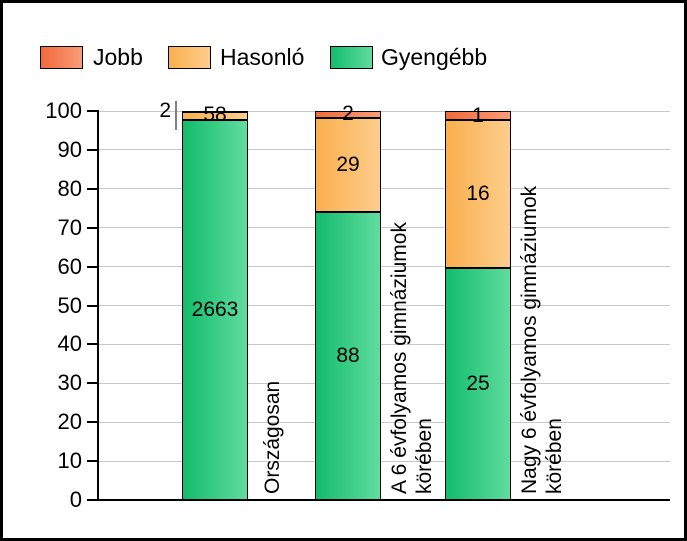 The height and width of the screenshot is (541, 687). What do you see at coordinates (383, 500) in the screenshot?
I see `x-axis-line` at bounding box center [383, 500].